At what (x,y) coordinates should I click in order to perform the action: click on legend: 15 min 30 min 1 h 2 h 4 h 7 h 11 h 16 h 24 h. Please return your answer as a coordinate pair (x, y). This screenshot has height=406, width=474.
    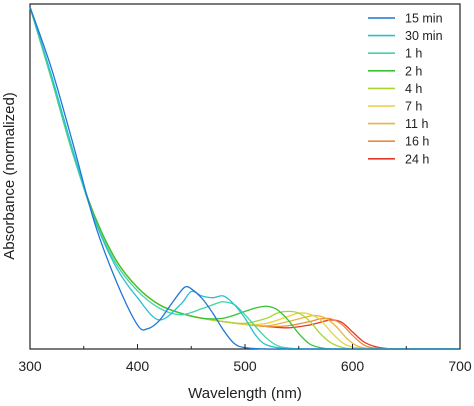
    Looking at the image, I should click on (405, 89).